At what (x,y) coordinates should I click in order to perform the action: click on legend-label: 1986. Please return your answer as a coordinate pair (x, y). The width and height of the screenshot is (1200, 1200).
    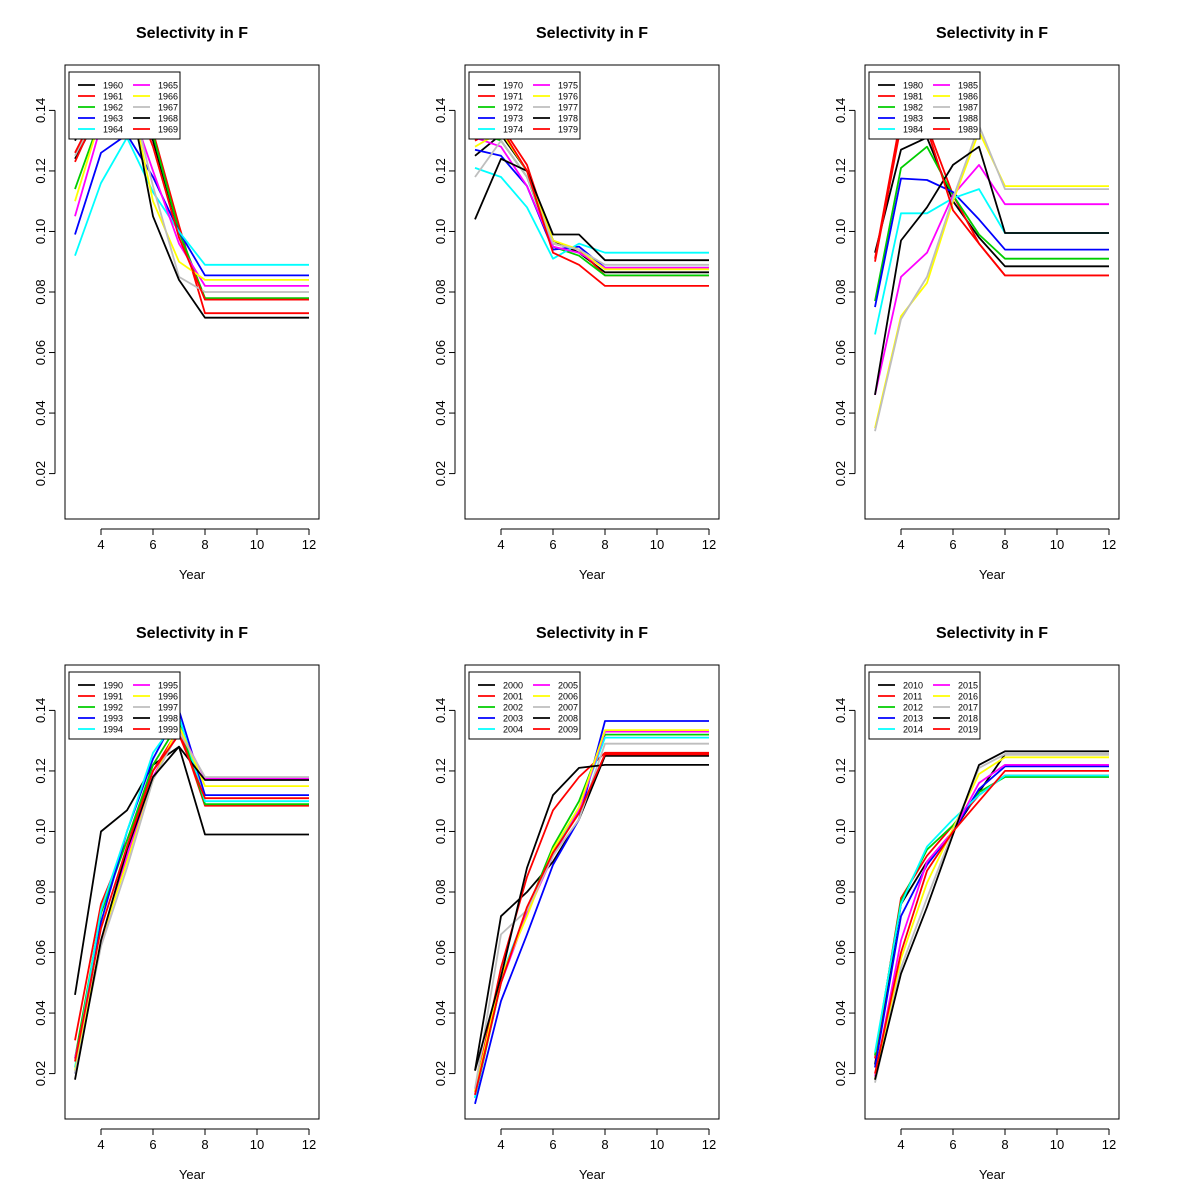
    Looking at the image, I should click on (968, 97).